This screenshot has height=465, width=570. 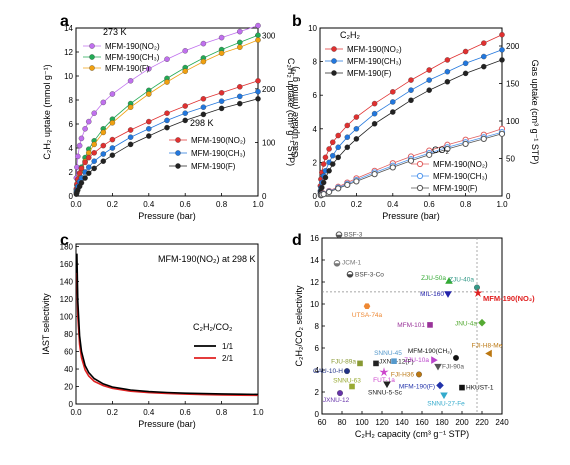 What do you see at coordinates (417, 386) in the screenshot?
I see `data-label: MFM-190(F)` at bounding box center [417, 386].